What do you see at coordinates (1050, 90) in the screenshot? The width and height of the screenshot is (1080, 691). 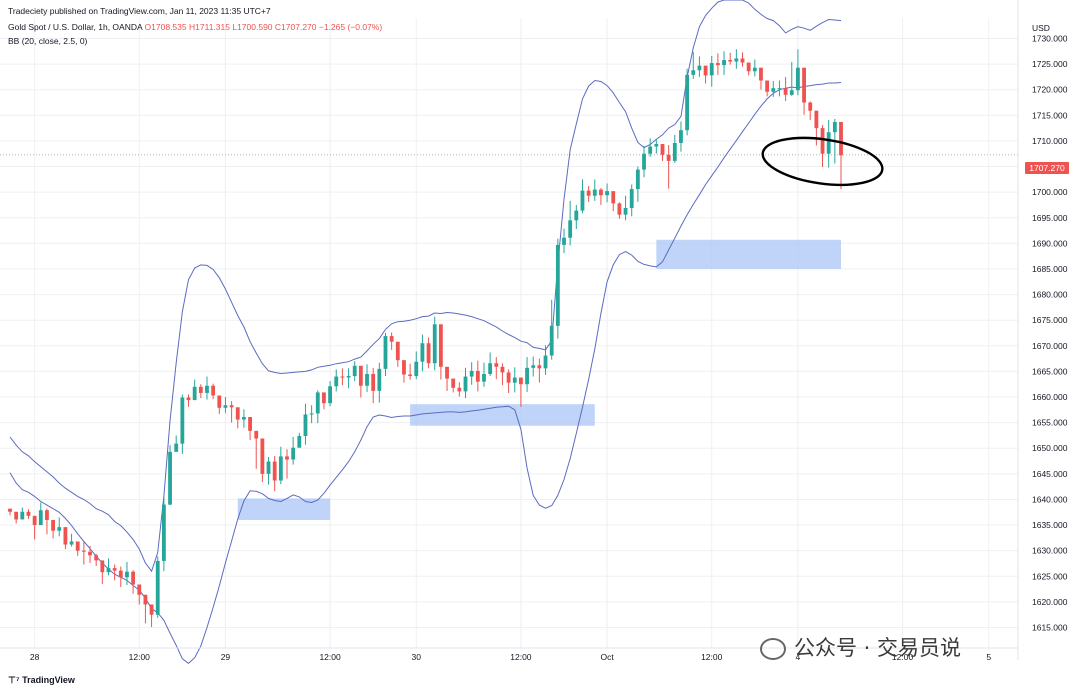 I see `y-tick-label: 1720.000` at bounding box center [1050, 90].